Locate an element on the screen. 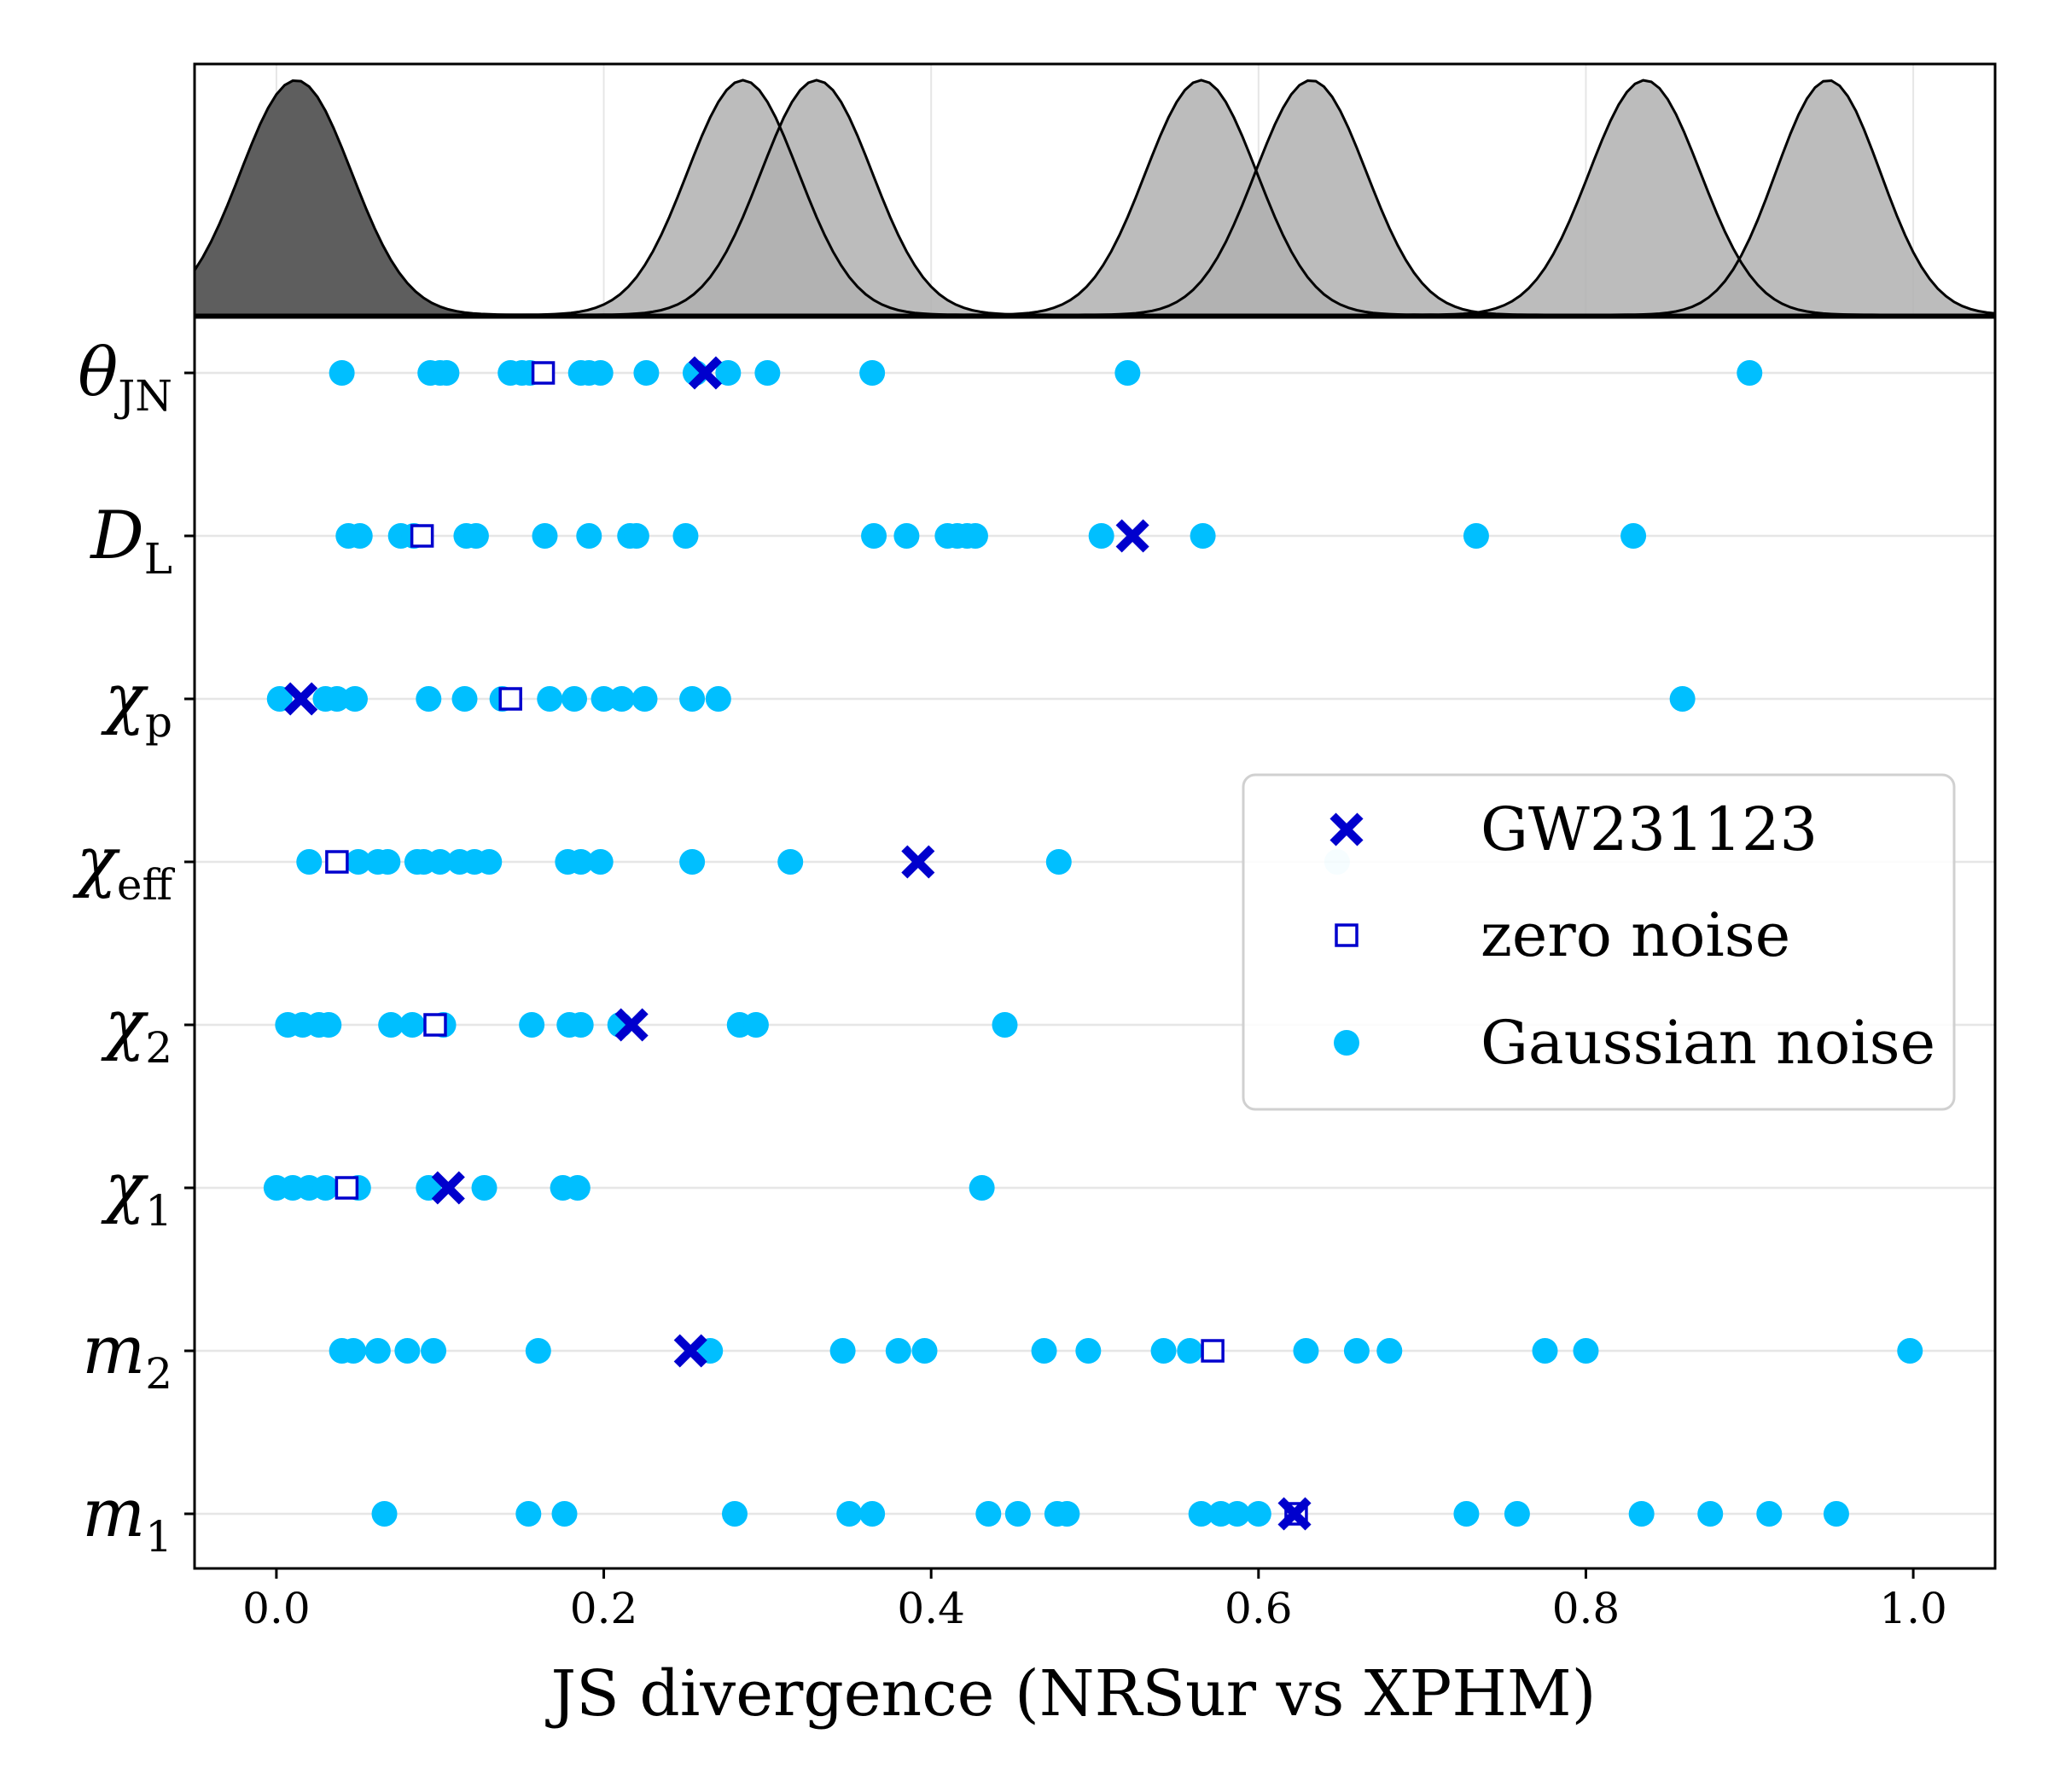 This screenshot has width=2048, height=1792. x-tick-label: 0.4 is located at coordinates (931, 1608).